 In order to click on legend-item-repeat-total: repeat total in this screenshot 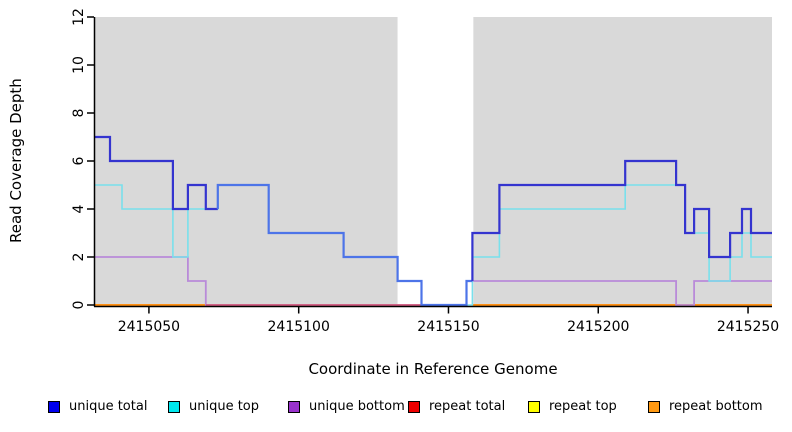, I will do `click(468, 406)`.